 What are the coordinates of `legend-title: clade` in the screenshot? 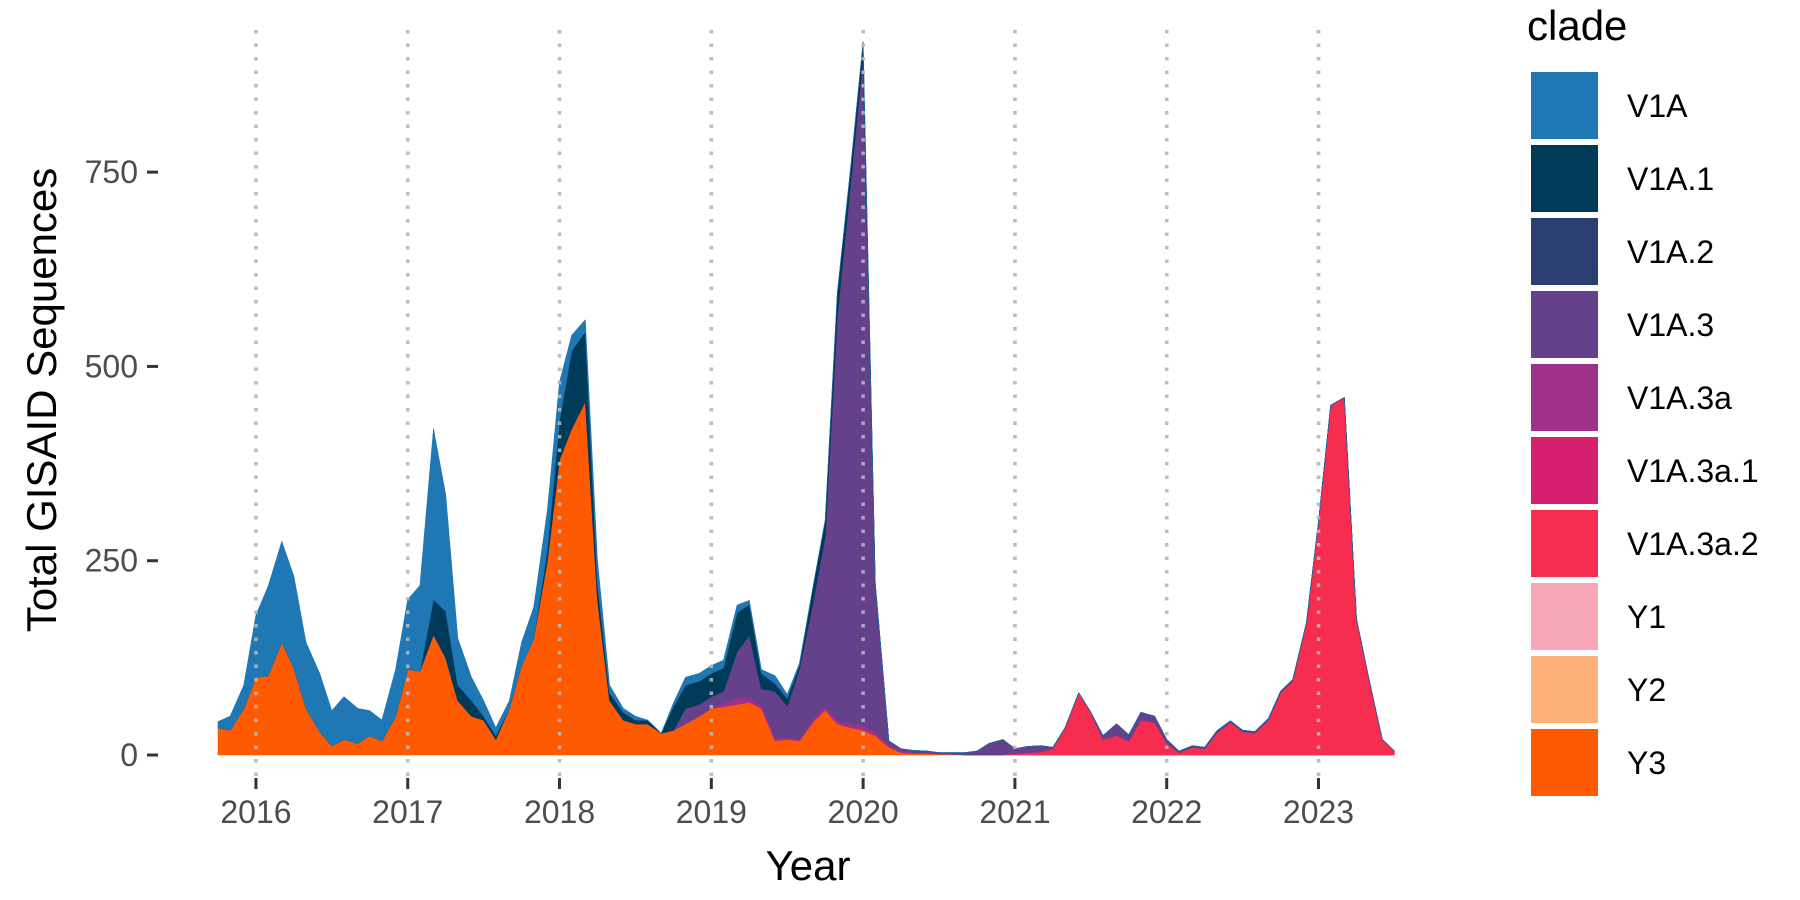 It's located at (1577, 25).